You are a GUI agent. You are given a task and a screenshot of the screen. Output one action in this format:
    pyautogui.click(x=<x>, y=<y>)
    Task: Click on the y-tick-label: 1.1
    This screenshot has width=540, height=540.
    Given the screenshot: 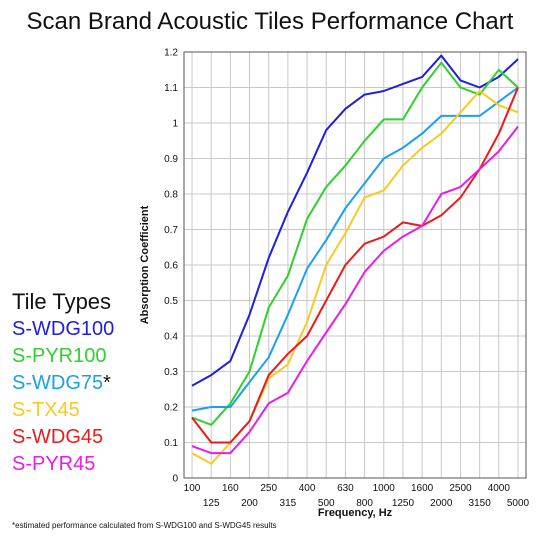 What is the action you would take?
    pyautogui.click(x=171, y=88)
    